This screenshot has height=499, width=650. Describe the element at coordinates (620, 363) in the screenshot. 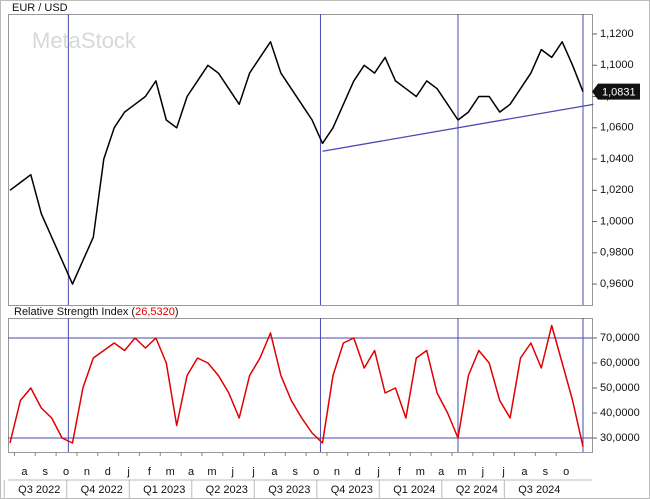

I see `y-tick-label: 60,0000` at that location.